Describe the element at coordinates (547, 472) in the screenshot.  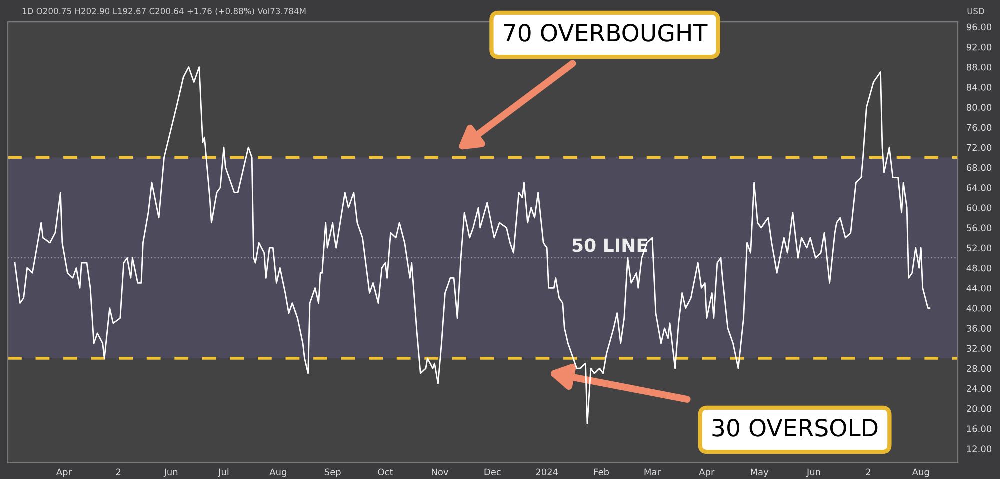
I see `x-tick-label: 2024` at that location.